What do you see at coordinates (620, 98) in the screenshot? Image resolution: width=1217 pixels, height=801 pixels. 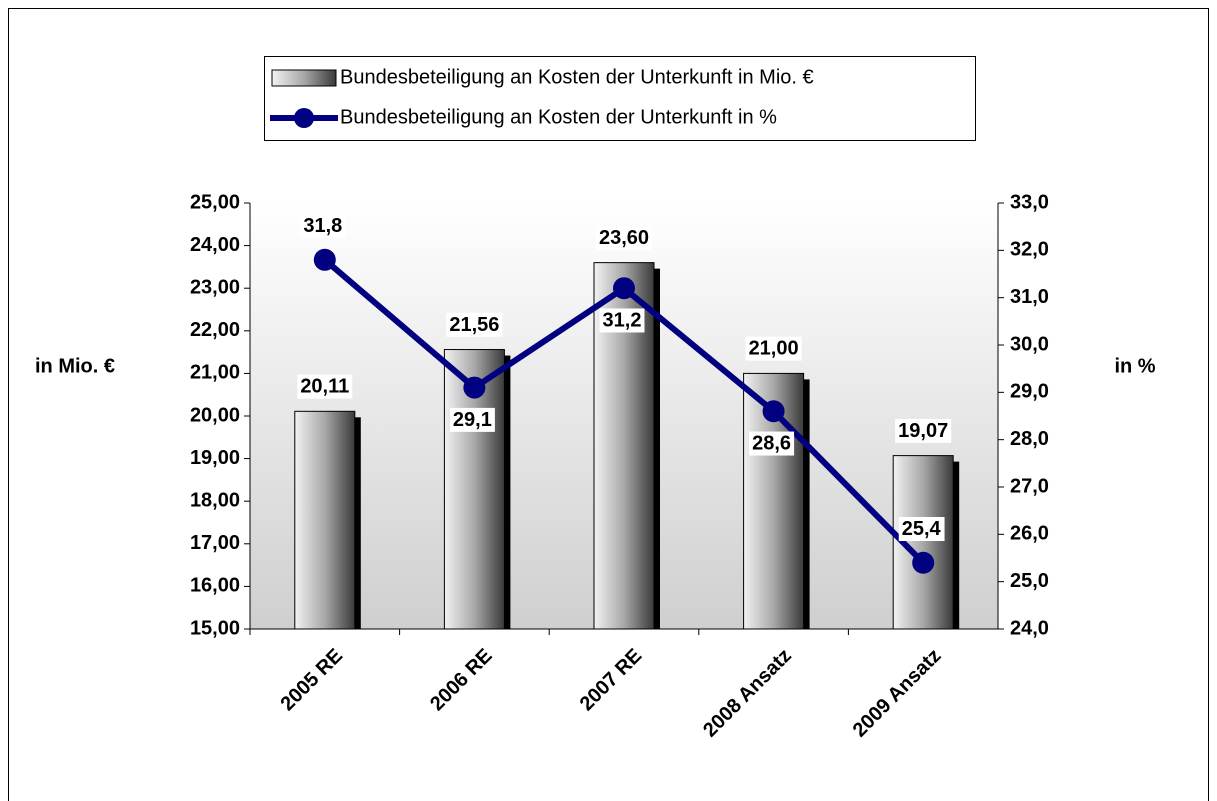 I see `legend` at bounding box center [620, 98].